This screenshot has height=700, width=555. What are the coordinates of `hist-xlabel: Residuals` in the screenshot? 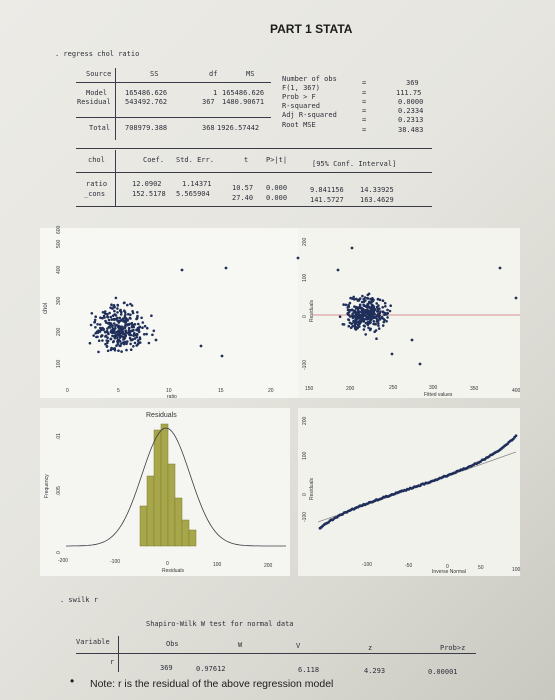 It's located at (173, 571).